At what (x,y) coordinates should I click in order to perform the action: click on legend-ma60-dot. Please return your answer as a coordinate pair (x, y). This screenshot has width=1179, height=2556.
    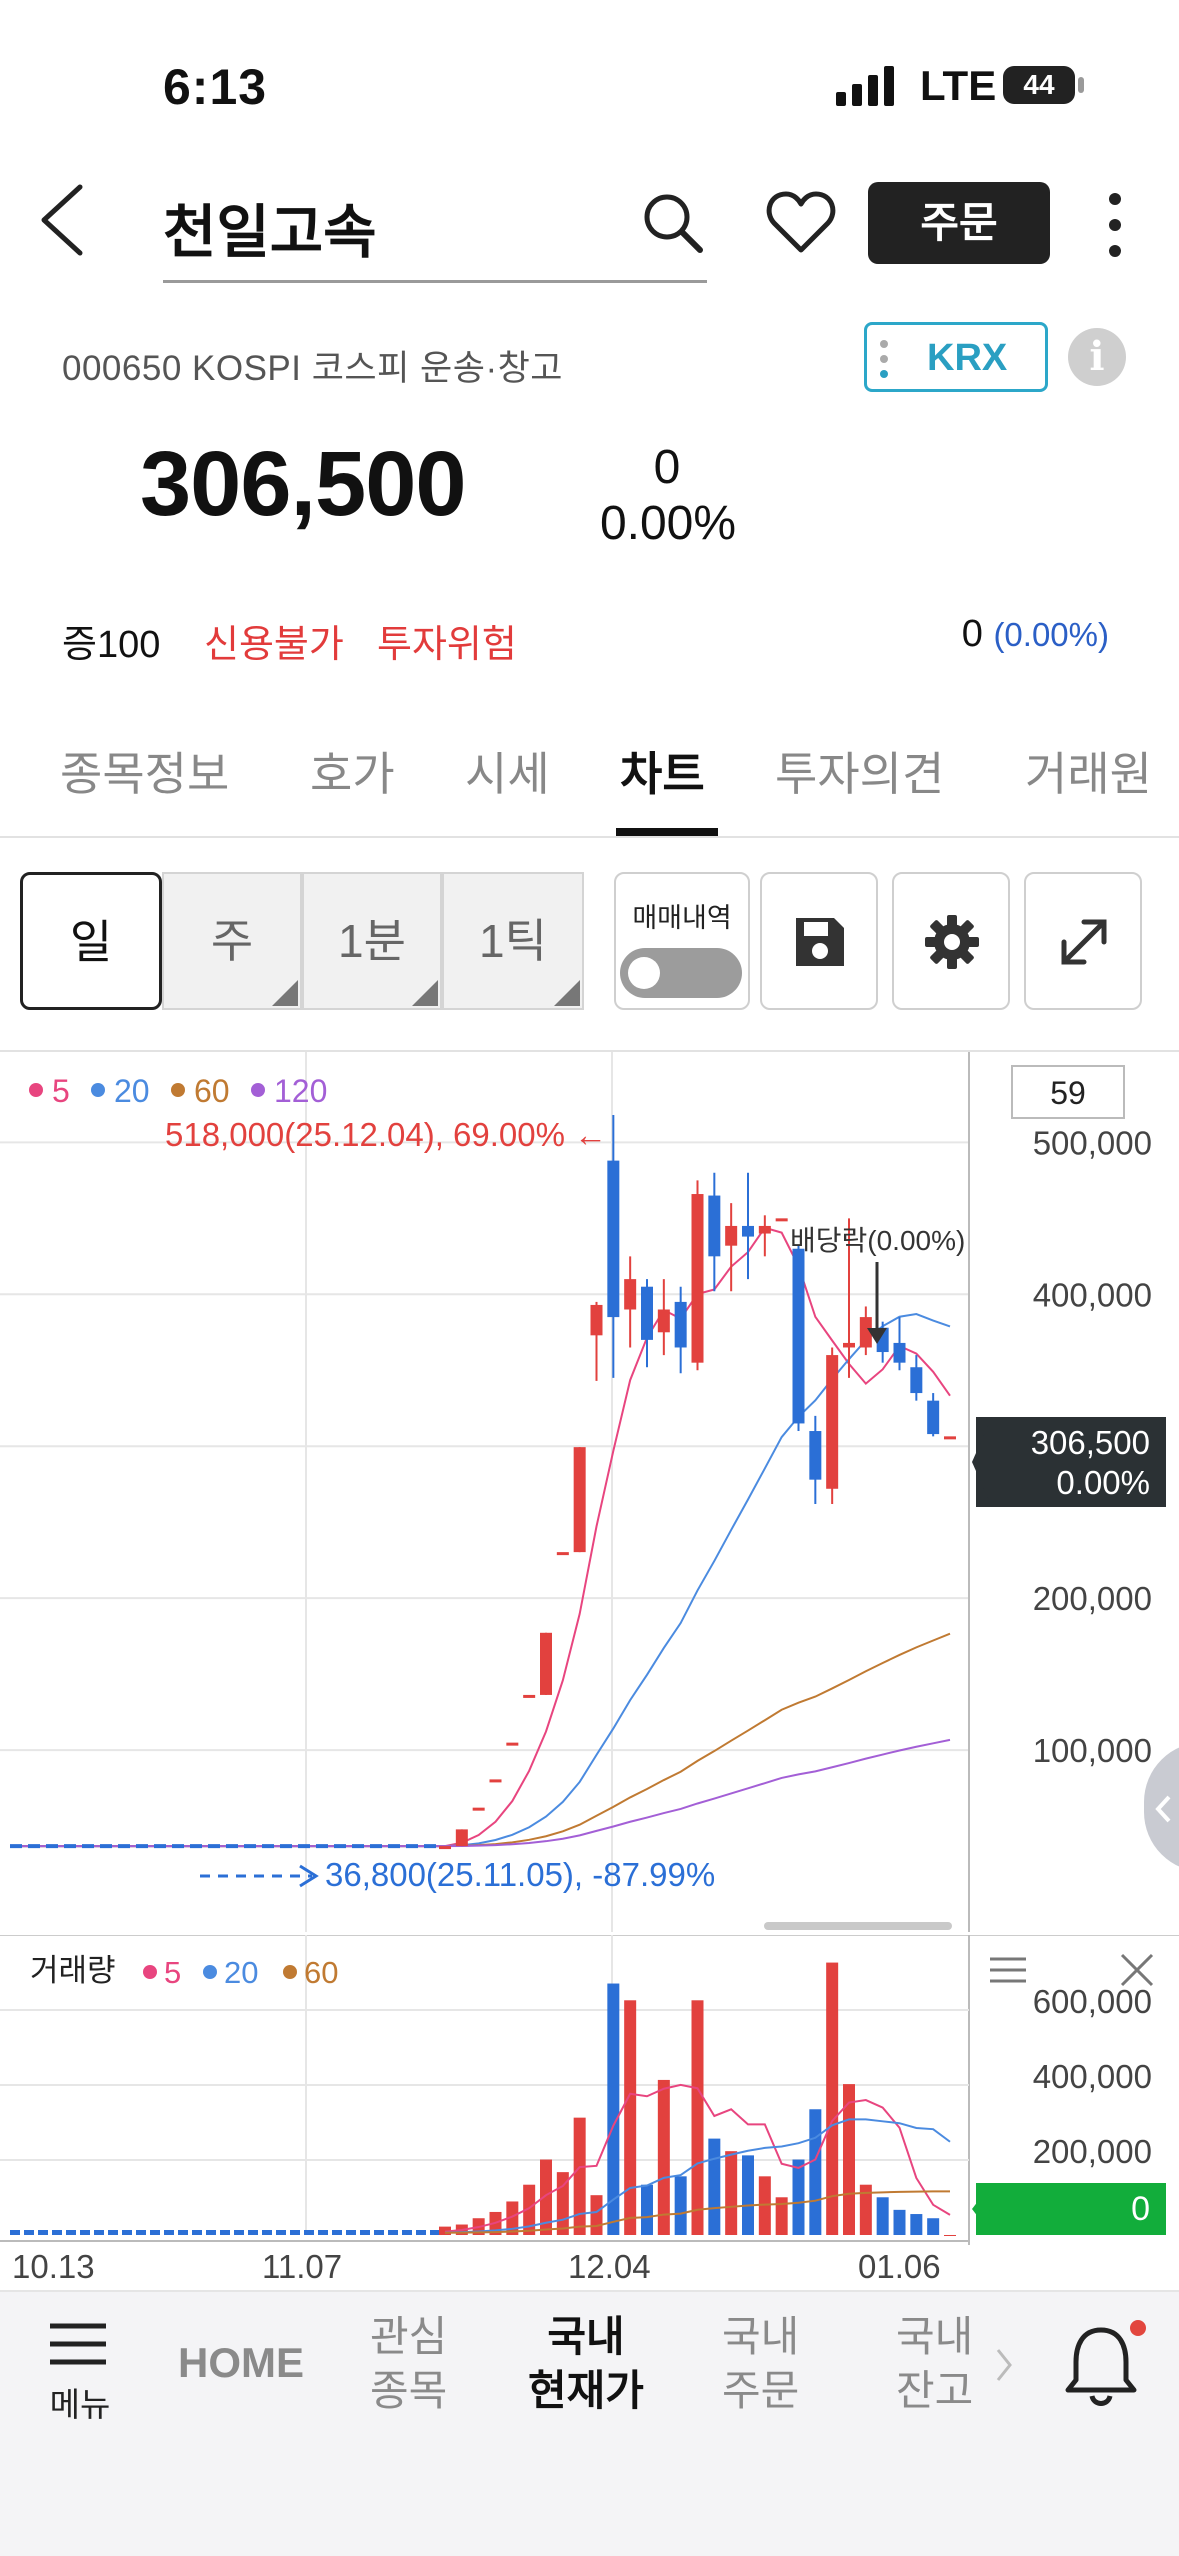
    Looking at the image, I should click on (178, 1090).